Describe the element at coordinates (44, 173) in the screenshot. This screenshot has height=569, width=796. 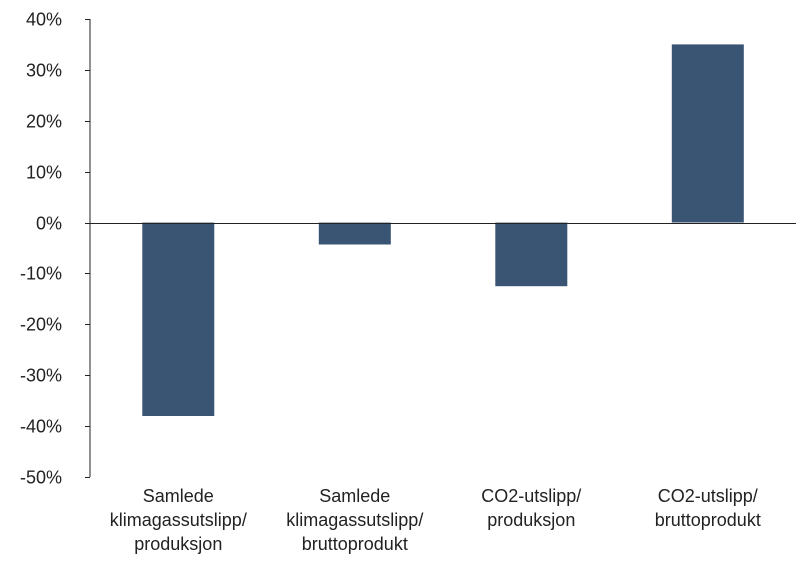
I see `y-tick-label: 10%` at that location.